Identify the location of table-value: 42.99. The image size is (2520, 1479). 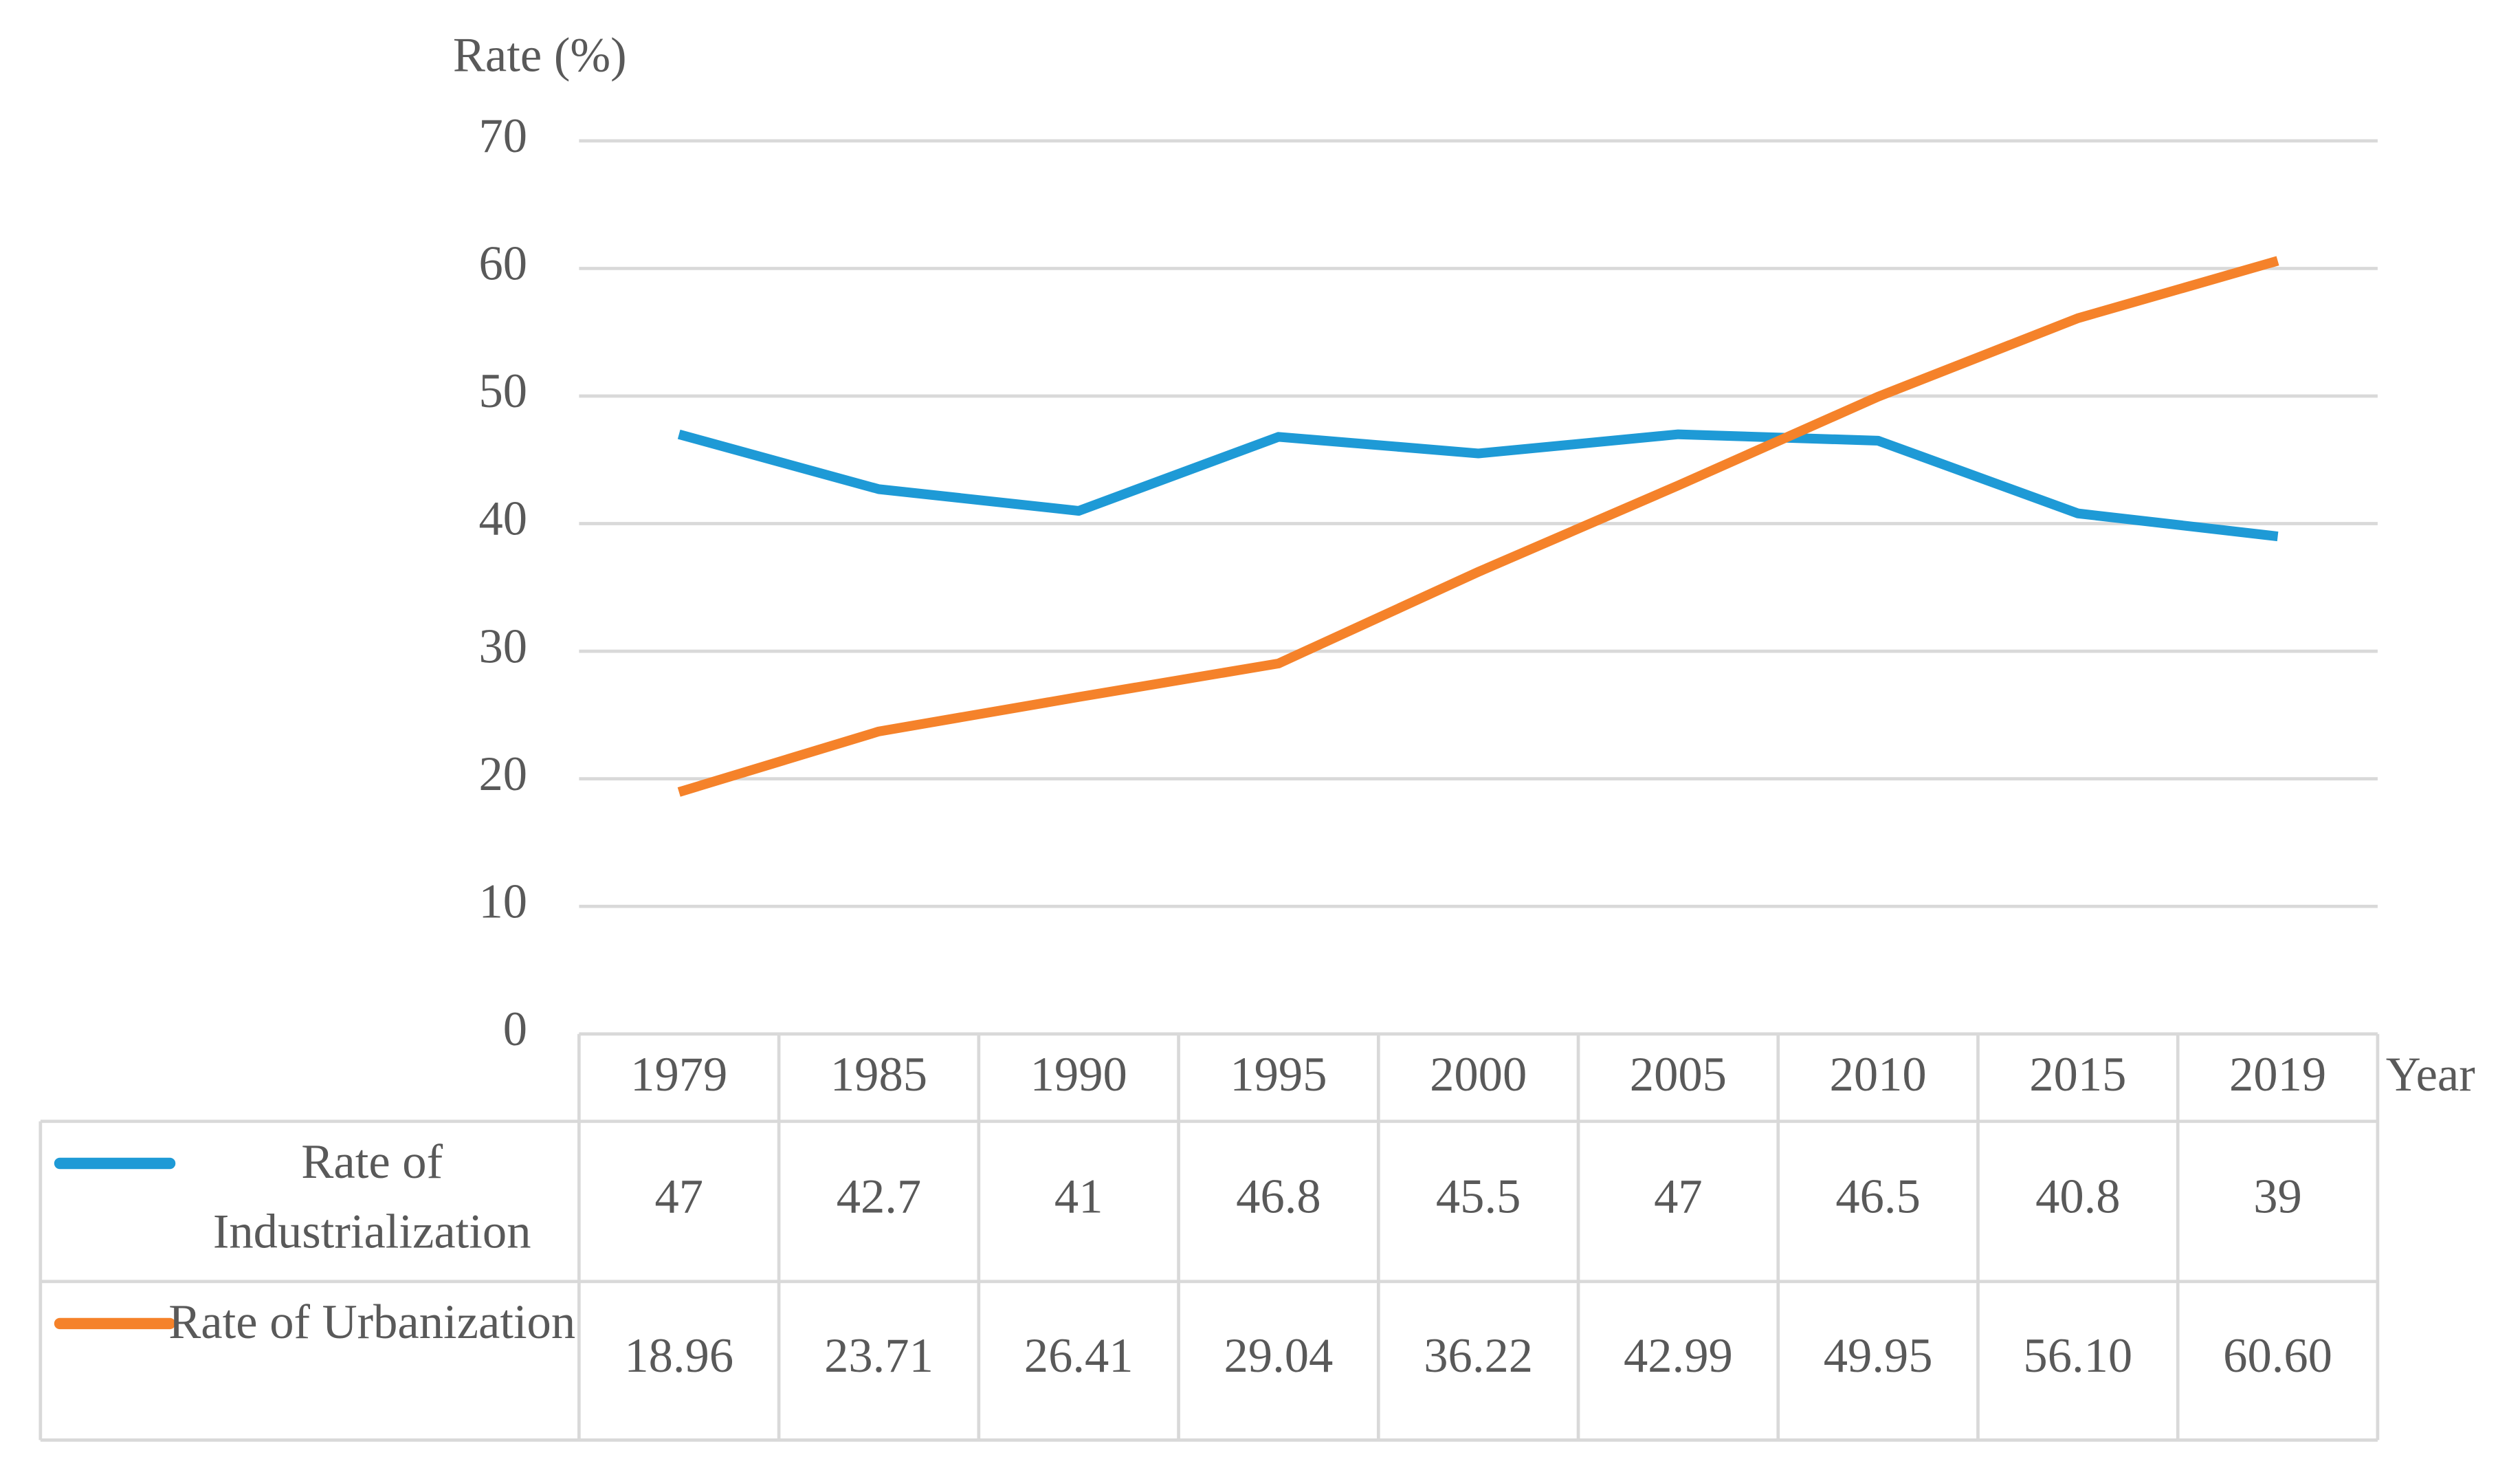
(1678, 1356).